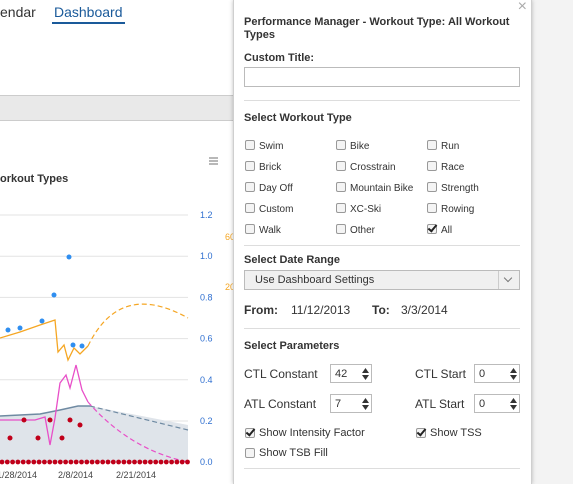 The height and width of the screenshot is (484, 573). What do you see at coordinates (482, 404) in the screenshot?
I see `input-value: 0` at bounding box center [482, 404].